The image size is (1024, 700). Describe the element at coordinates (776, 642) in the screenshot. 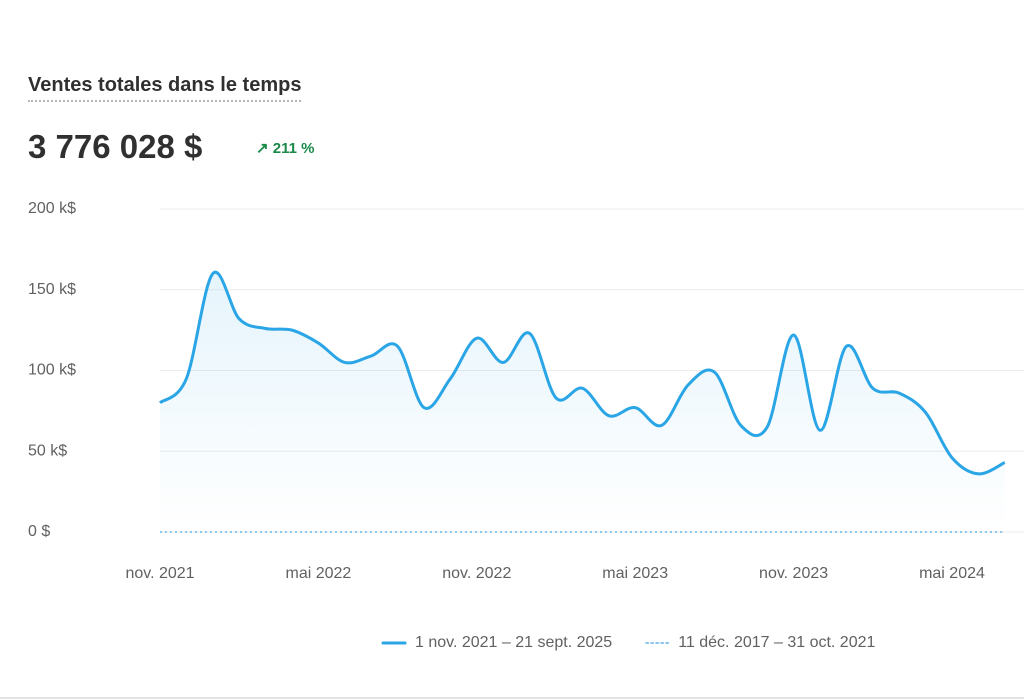

I see `legend-label: 11 déc. 2017 – 31 oct. 2021` at that location.